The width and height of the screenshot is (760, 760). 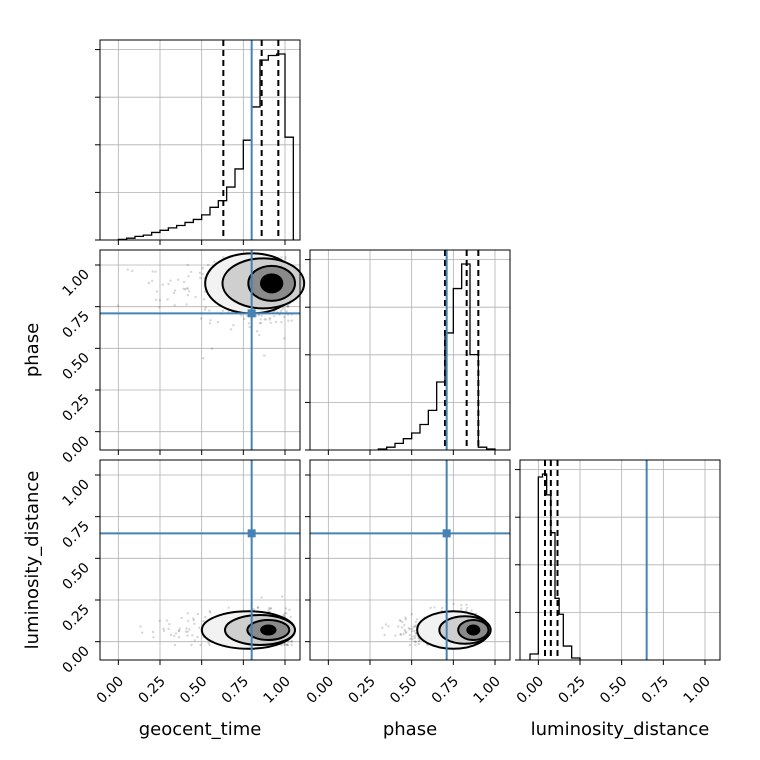 What do you see at coordinates (75, 659) in the screenshot?
I see `ytick-label-luminosity_distance-0: 0.00` at bounding box center [75, 659].